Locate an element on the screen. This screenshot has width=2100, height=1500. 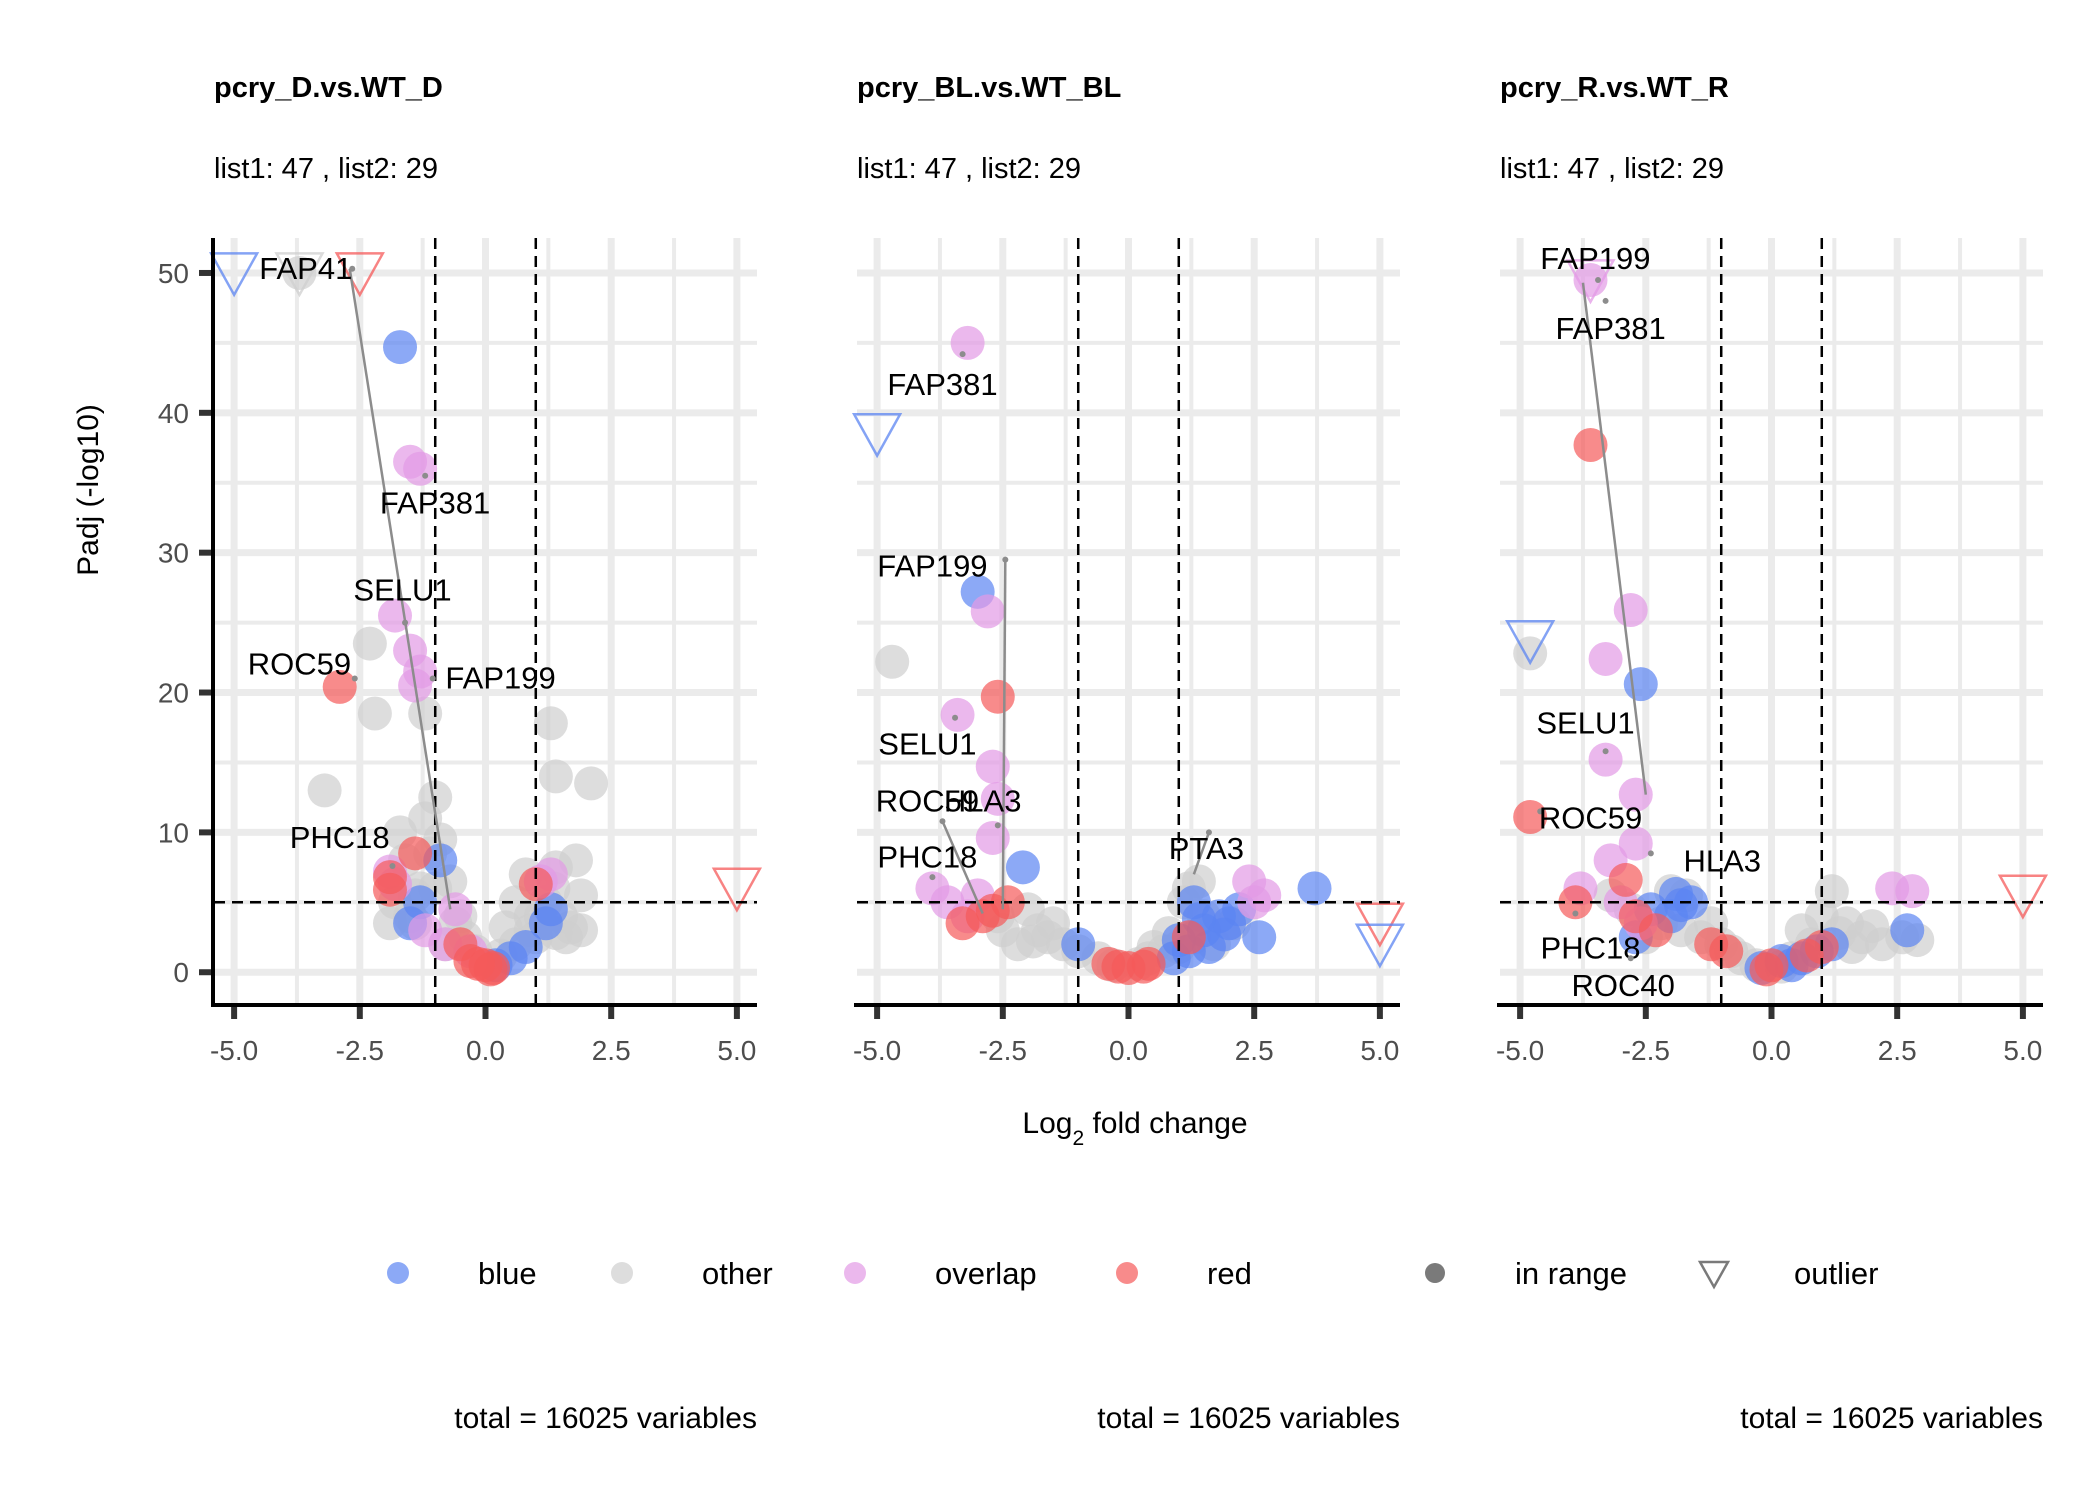
legend-label-outlier: outlier is located at coordinates (1836, 1273).